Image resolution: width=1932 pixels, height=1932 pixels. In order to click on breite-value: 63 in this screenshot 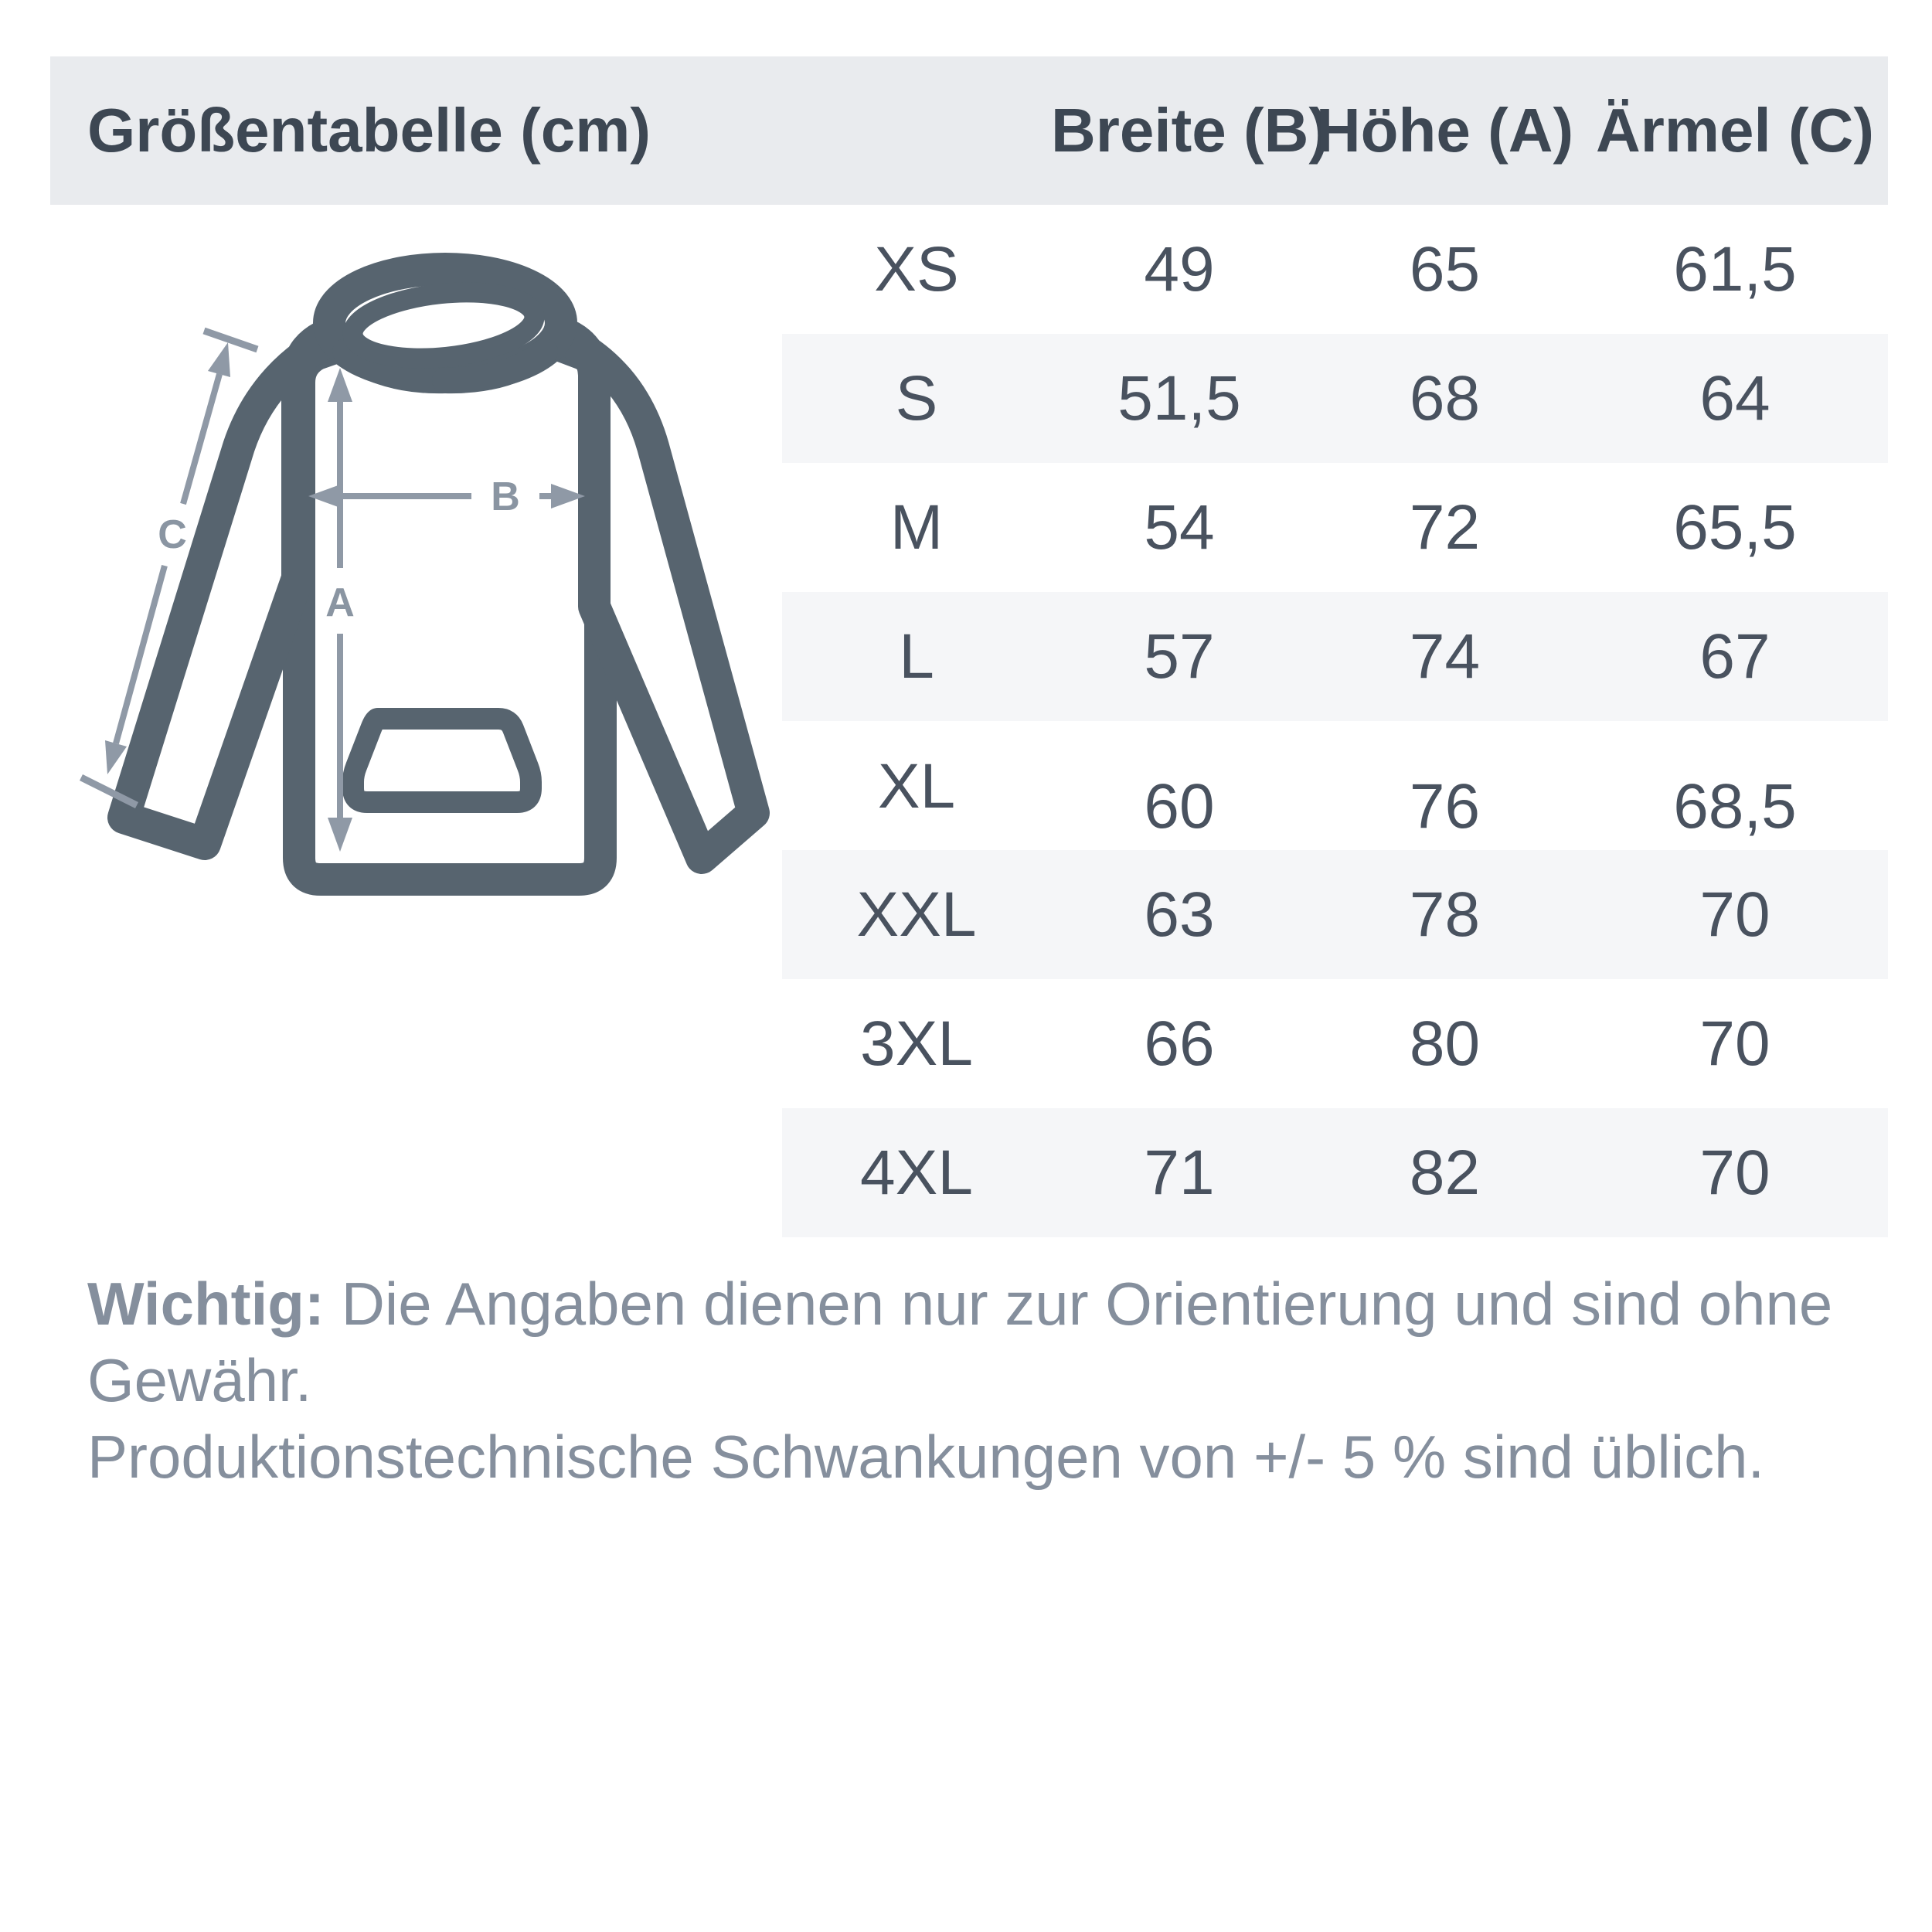, I will do `click(1179, 914)`.